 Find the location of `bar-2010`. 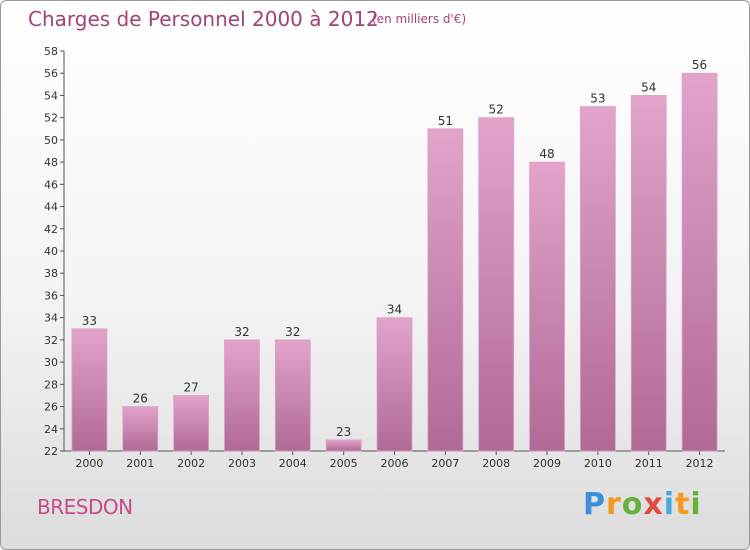

bar-2010 is located at coordinates (597, 279).